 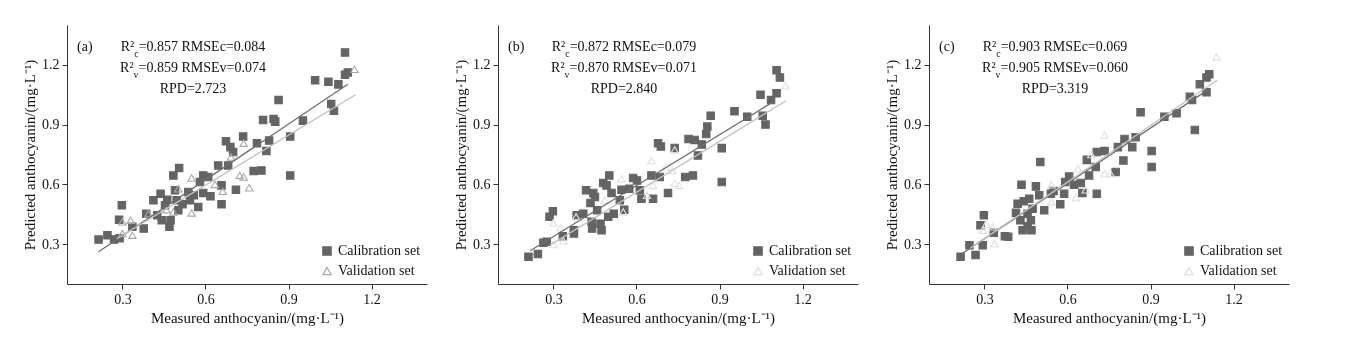 What do you see at coordinates (1055, 70) in the screenshot?
I see `annotation: R²$_{v}$=0.905 RMSEv=0.060` at bounding box center [1055, 70].